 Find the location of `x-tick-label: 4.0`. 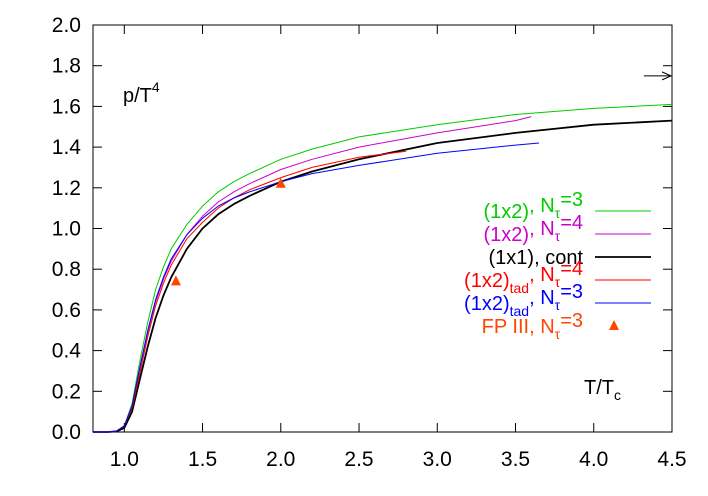

x-tick-label: 4.0 is located at coordinates (593, 459).